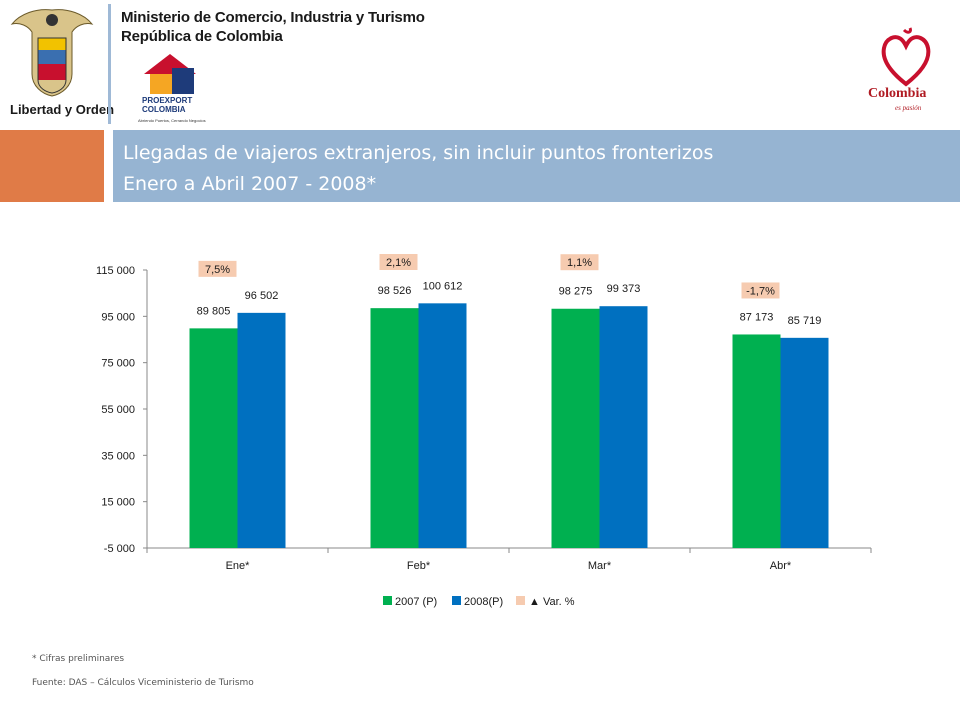 The width and height of the screenshot is (960, 720). Describe the element at coordinates (552, 602) in the screenshot. I see `legend-label-variation: ▲ Var. %` at that location.